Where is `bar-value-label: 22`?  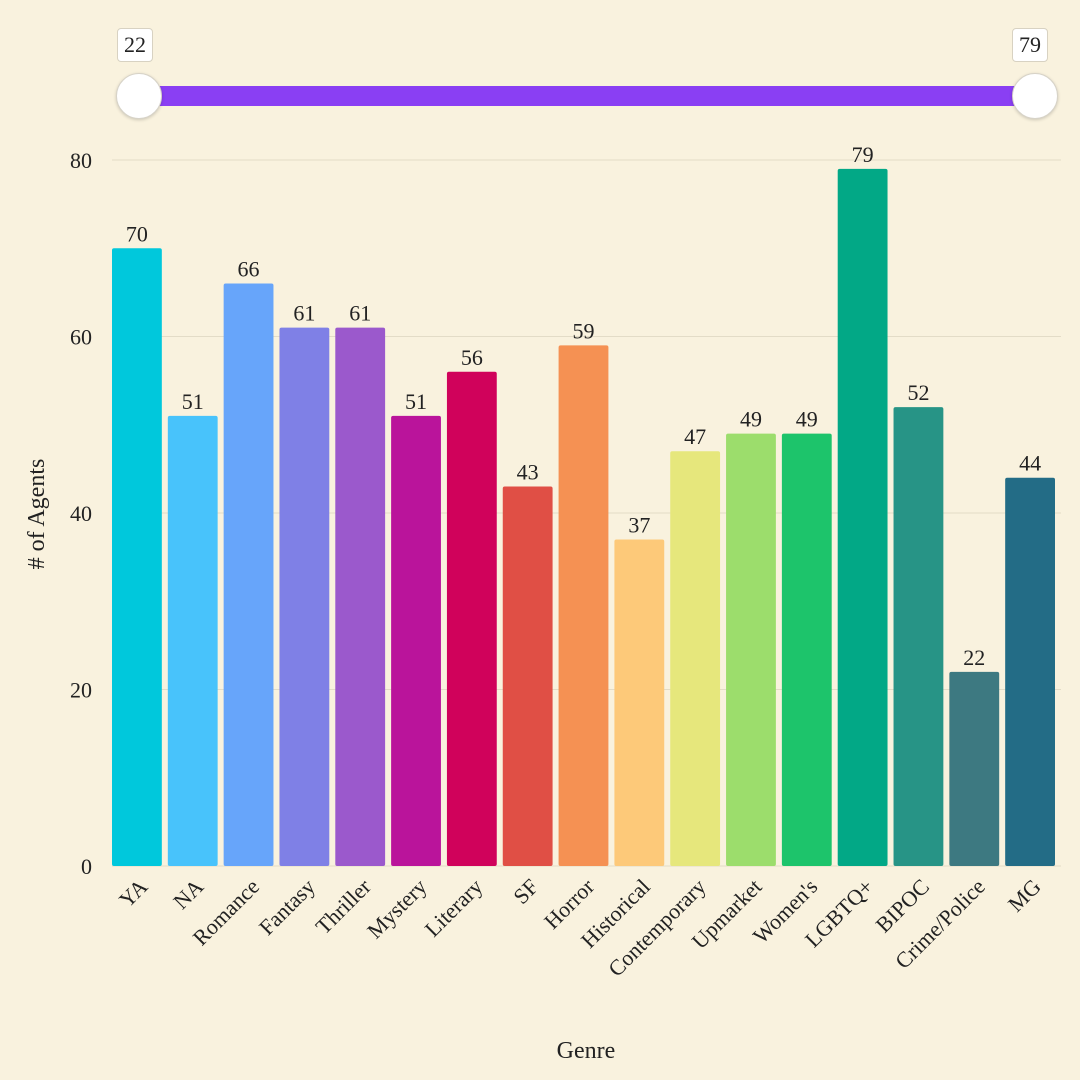
bar-value-label: 22 is located at coordinates (974, 657).